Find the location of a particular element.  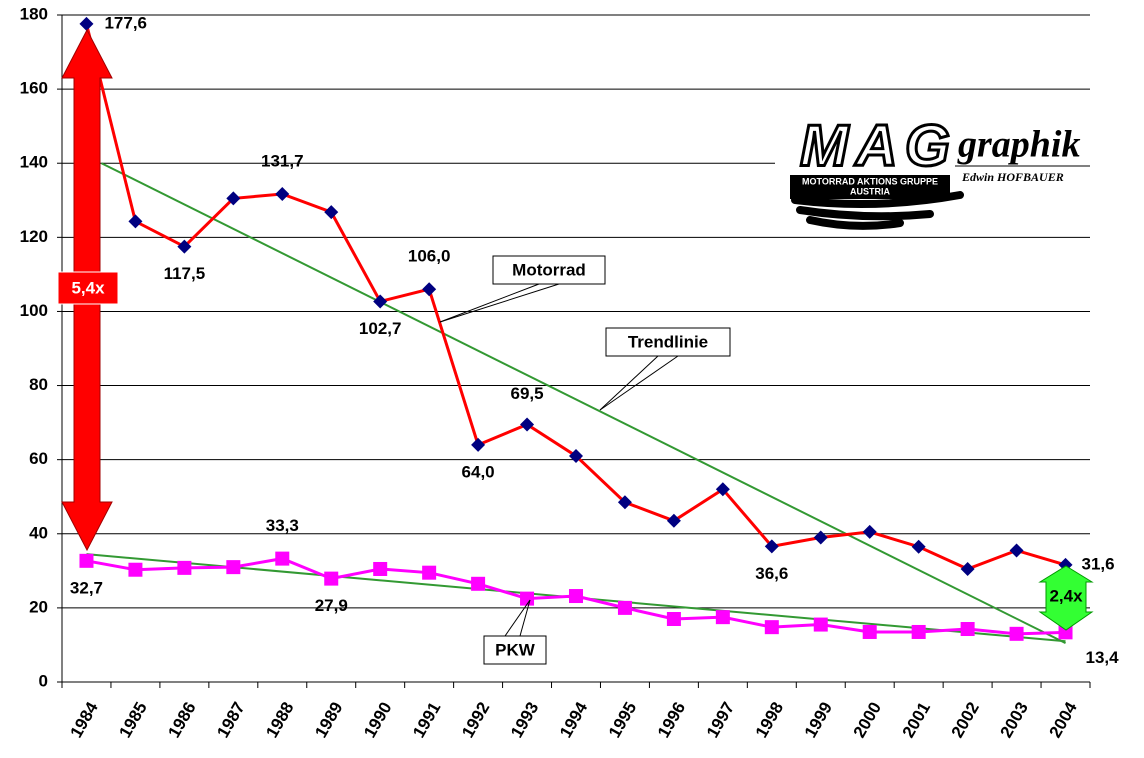

data-label: 27,9 is located at coordinates (331, 605).